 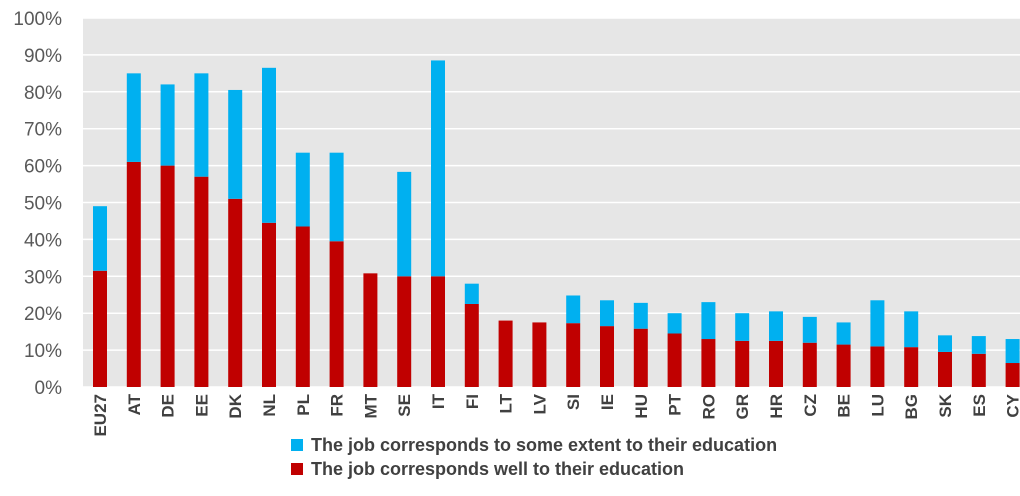 I want to click on x-tick-label: NL, so click(x=269, y=405).